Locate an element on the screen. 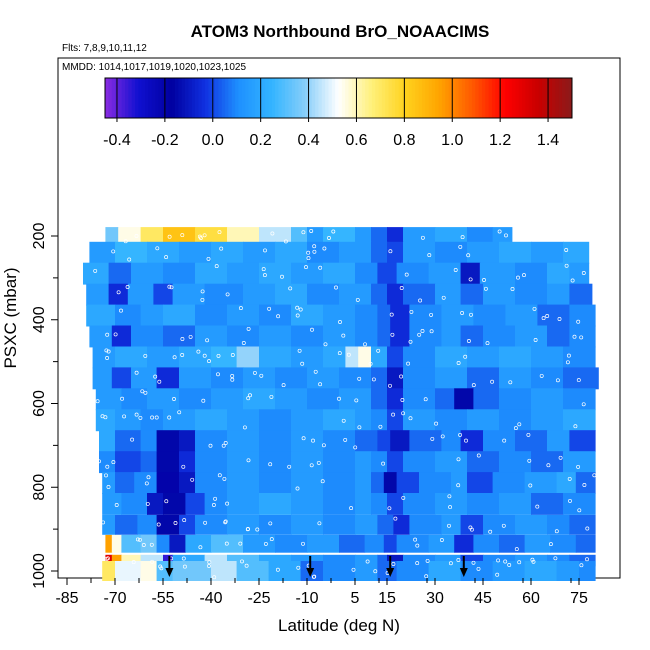 Image resolution: width=650 pixels, height=650 pixels. arrow-marker is located at coordinates (390, 566).